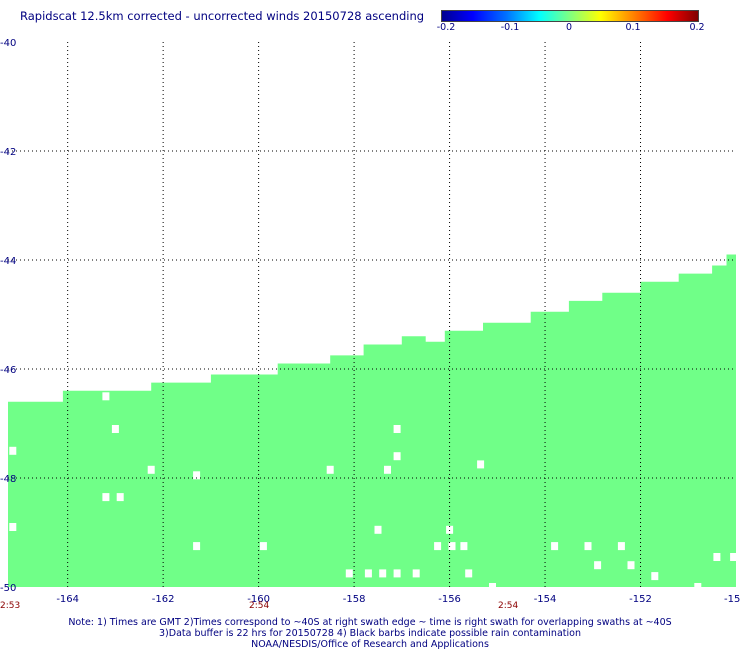 Image resolution: width=740 pixels, height=650 pixels. What do you see at coordinates (633, 27) in the screenshot?
I see `colorbar-label: 0.1` at bounding box center [633, 27].